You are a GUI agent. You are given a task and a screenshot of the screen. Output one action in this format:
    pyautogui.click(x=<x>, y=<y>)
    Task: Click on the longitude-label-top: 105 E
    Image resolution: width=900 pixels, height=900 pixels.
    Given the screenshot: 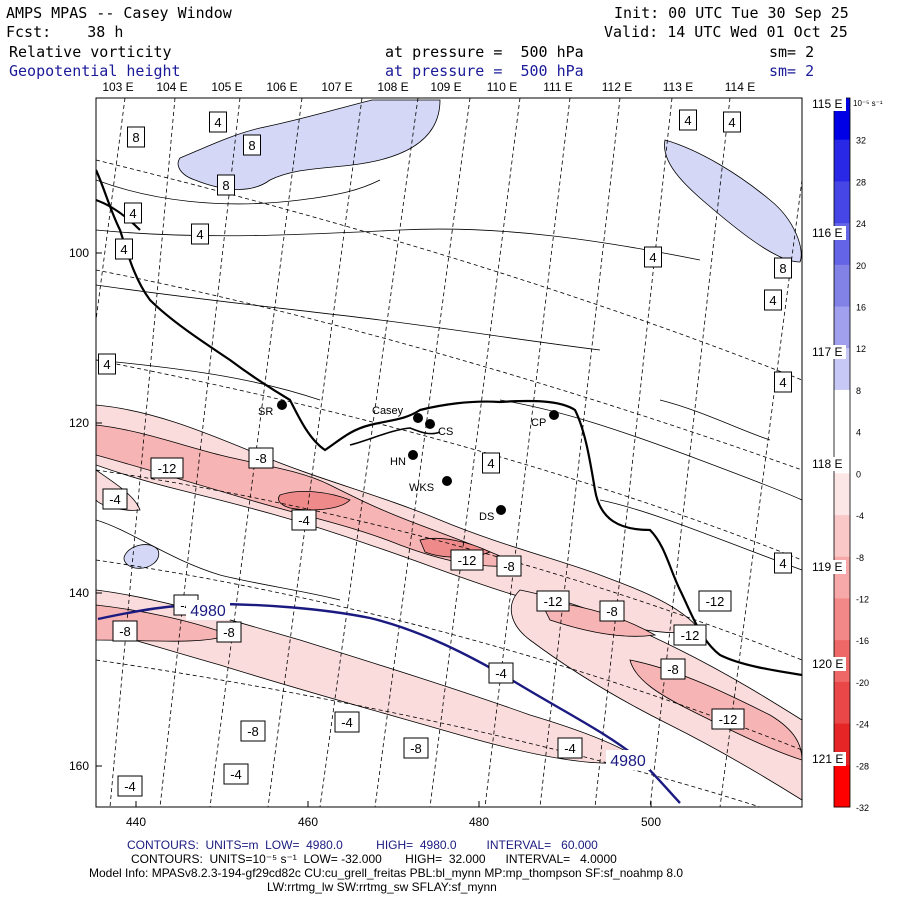 What is the action you would take?
    pyautogui.click(x=226, y=87)
    